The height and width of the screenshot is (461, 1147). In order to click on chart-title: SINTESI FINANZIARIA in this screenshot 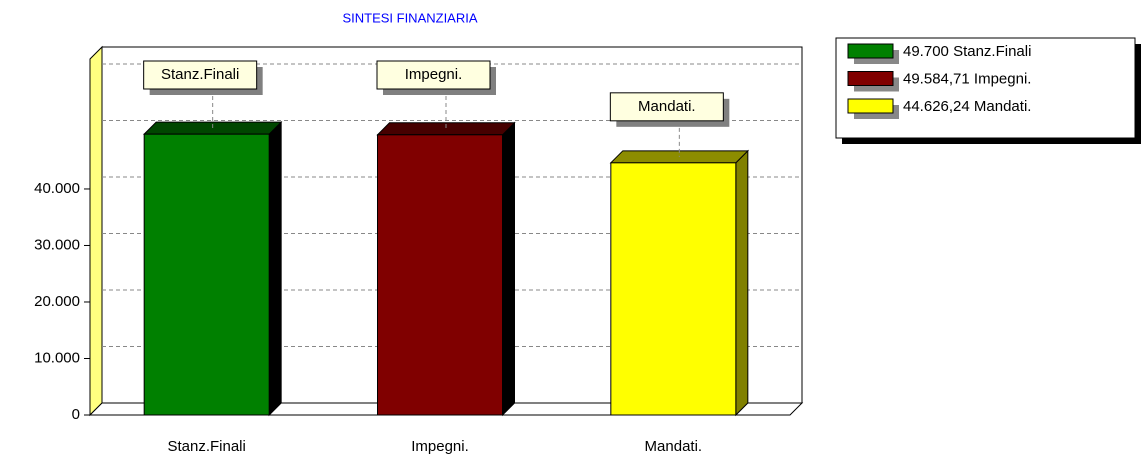, I will do `click(409, 17)`.